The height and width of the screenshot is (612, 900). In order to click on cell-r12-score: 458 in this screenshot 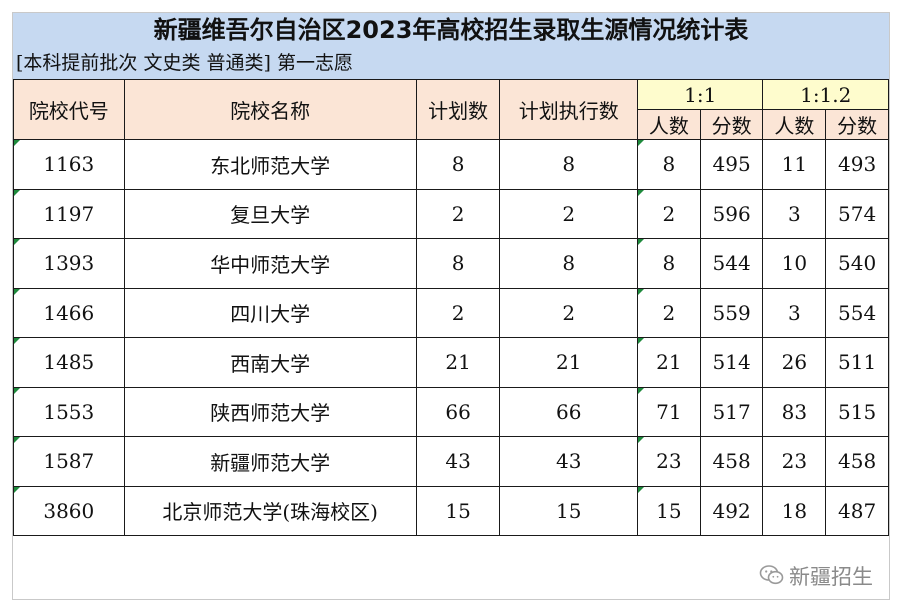, I will do `click(857, 461)`.